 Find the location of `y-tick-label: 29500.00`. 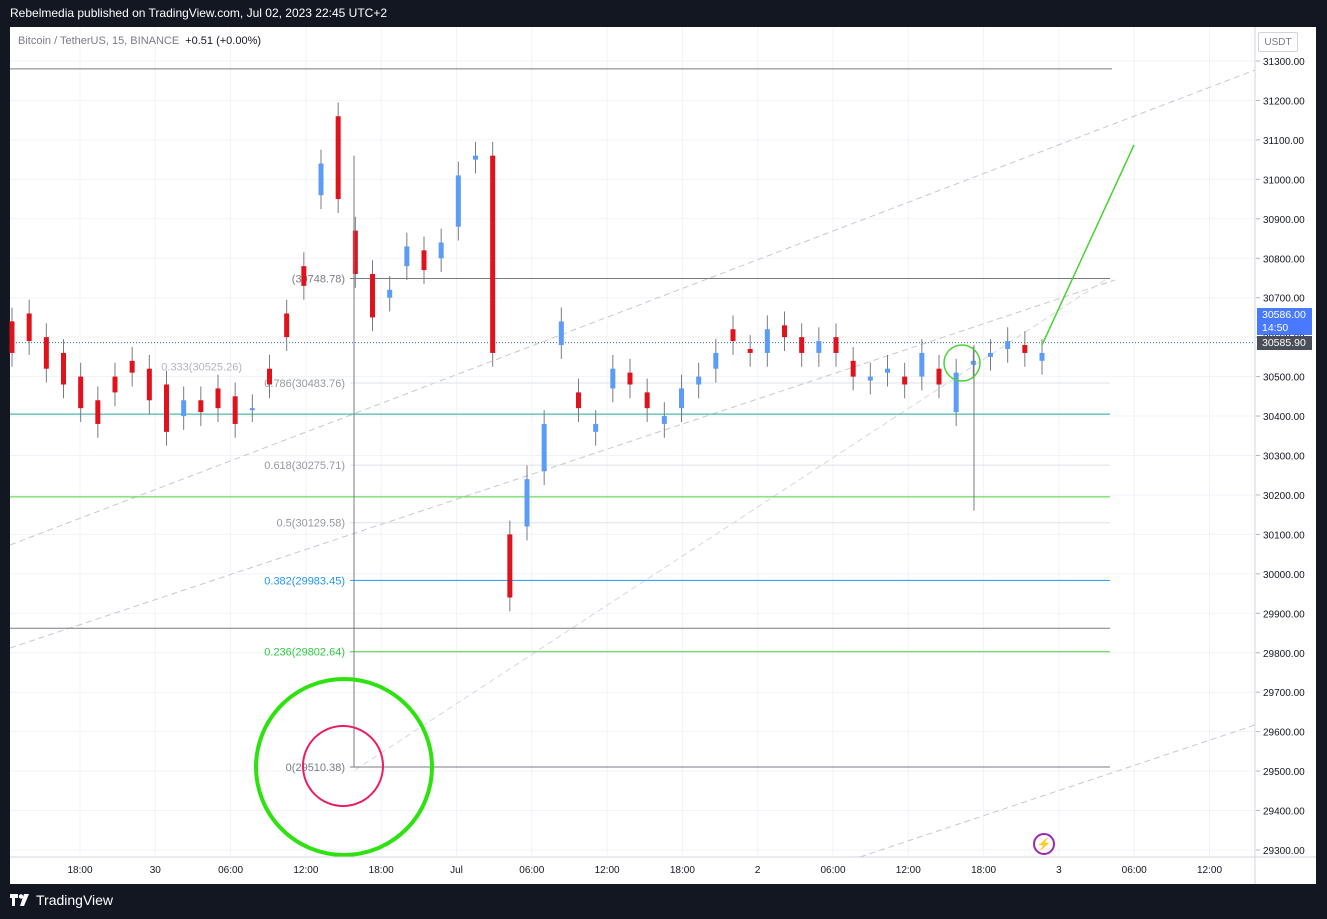

y-tick-label: 29500.00 is located at coordinates (1284, 772).